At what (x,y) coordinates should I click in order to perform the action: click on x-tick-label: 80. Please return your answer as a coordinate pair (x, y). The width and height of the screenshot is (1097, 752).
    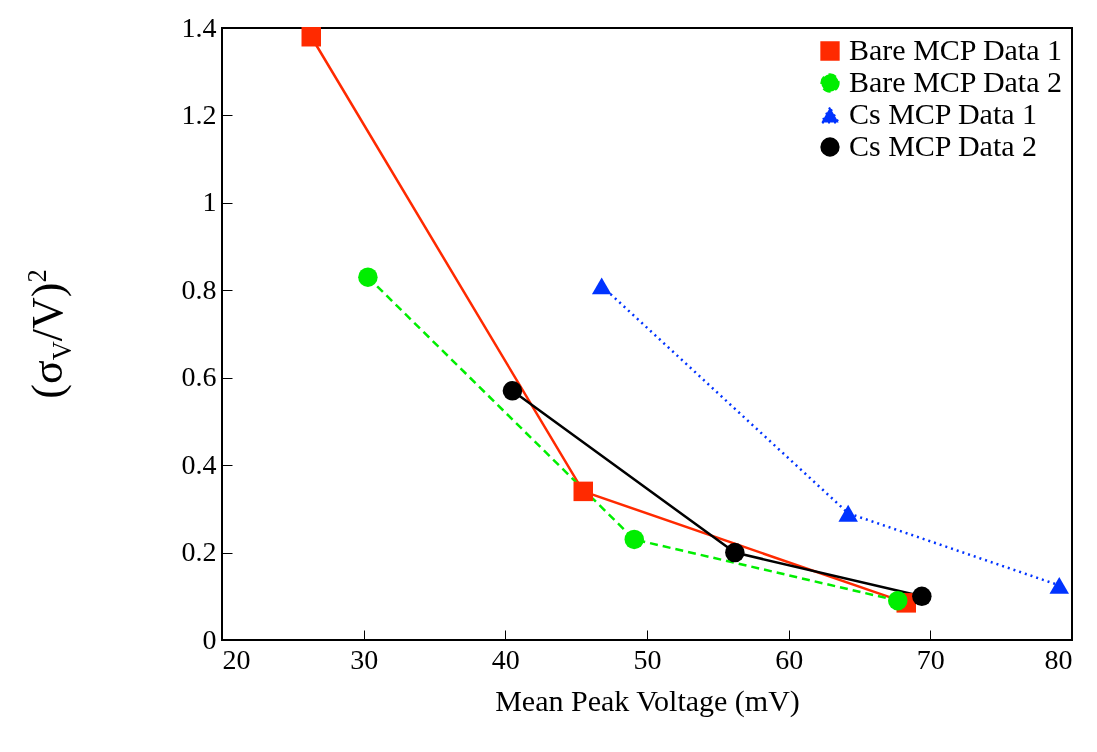
    Looking at the image, I should click on (1058, 659).